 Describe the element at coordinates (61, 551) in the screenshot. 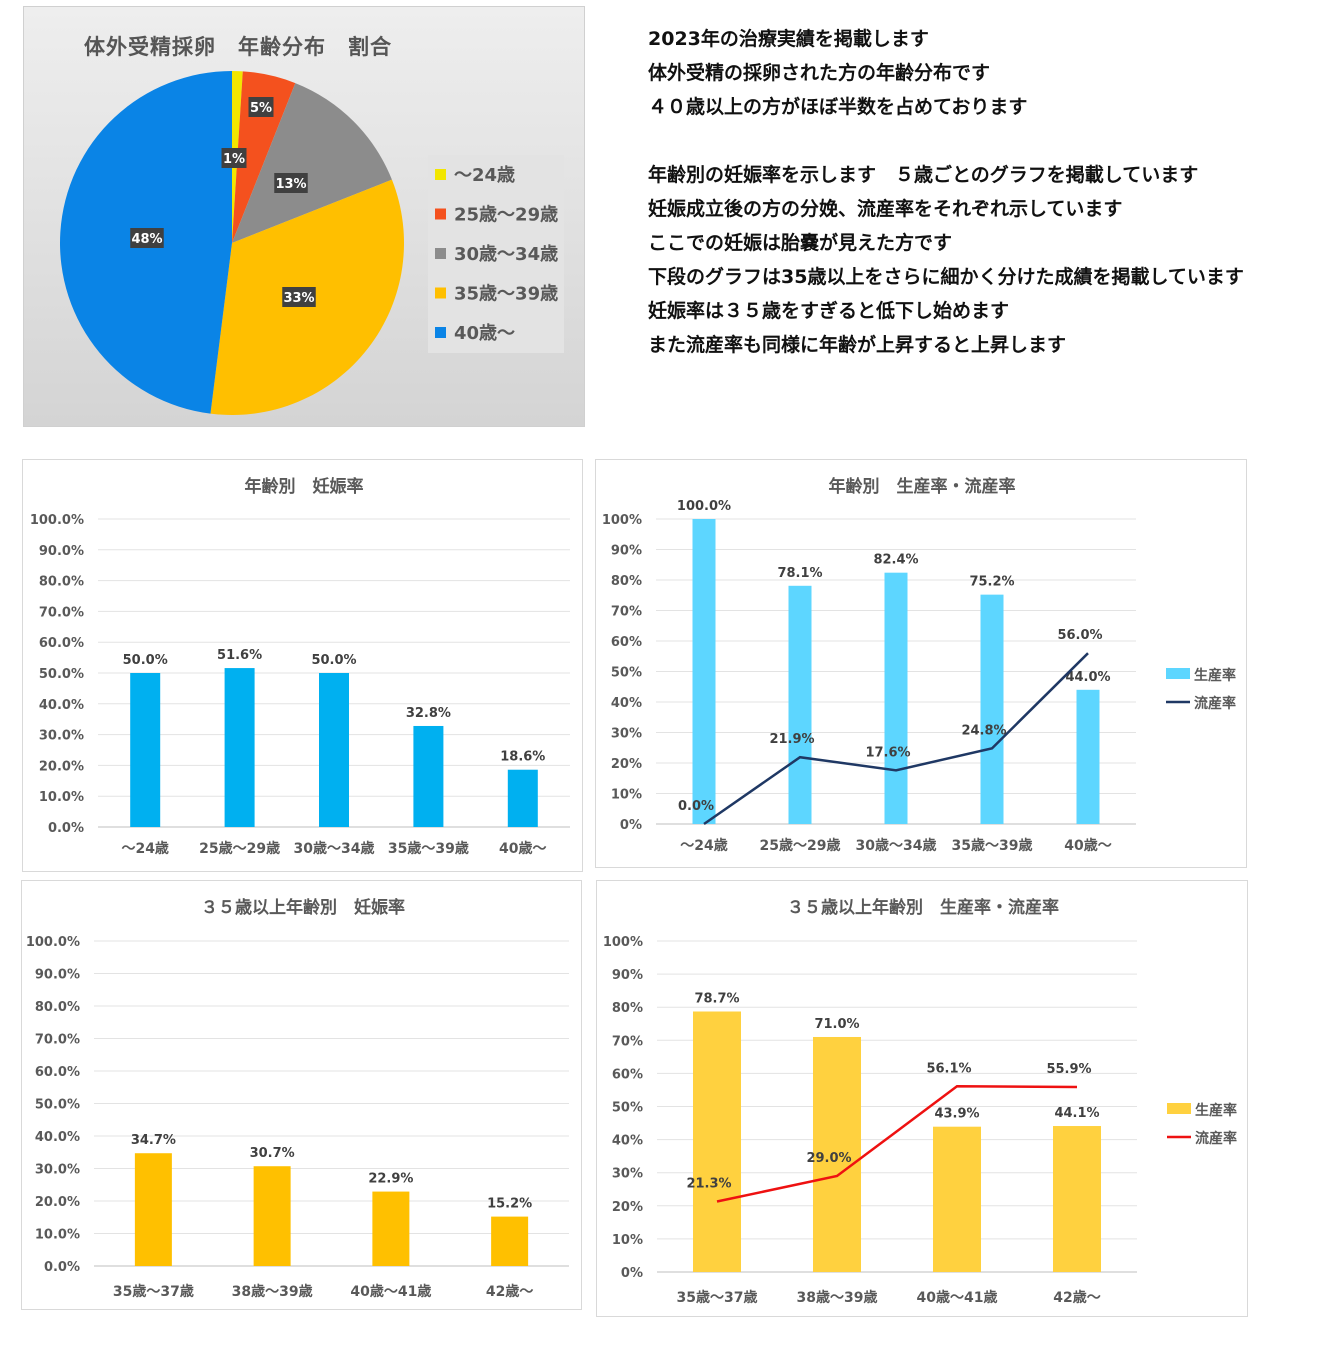

I see `y-tick-label: 90.0%` at that location.